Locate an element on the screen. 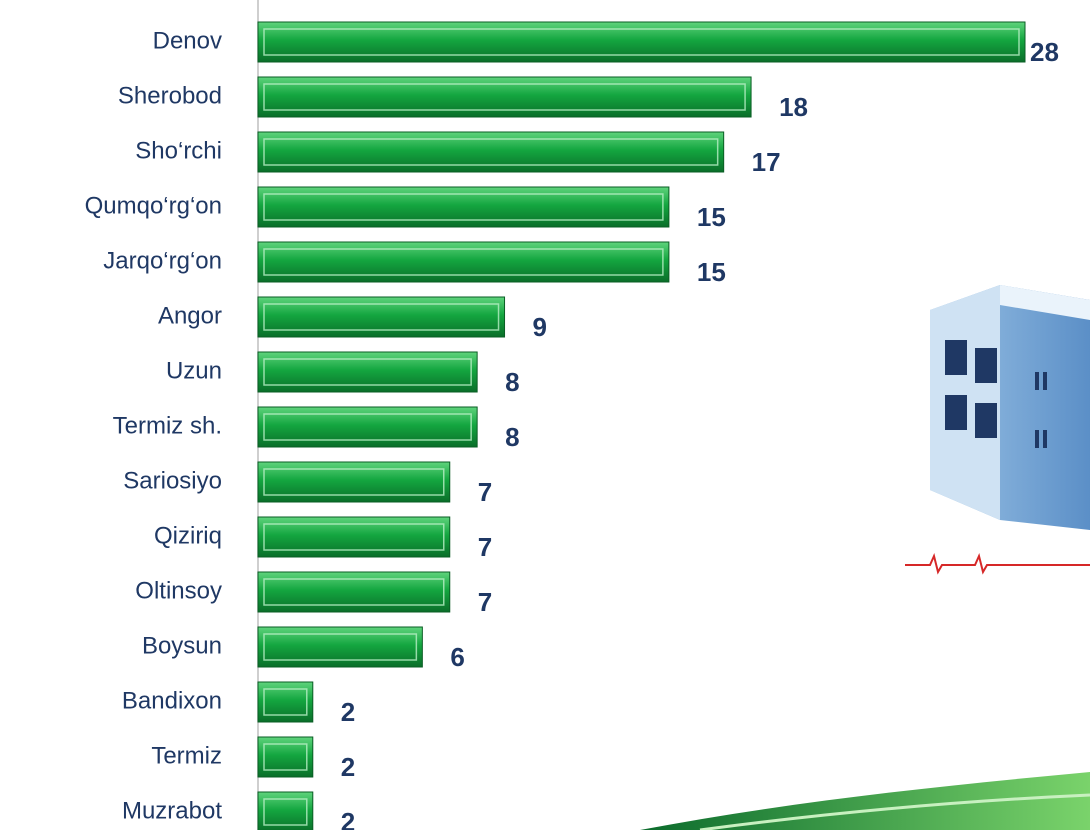 Image resolution: width=1090 pixels, height=830 pixels. category-label: Boysun is located at coordinates (182, 645).